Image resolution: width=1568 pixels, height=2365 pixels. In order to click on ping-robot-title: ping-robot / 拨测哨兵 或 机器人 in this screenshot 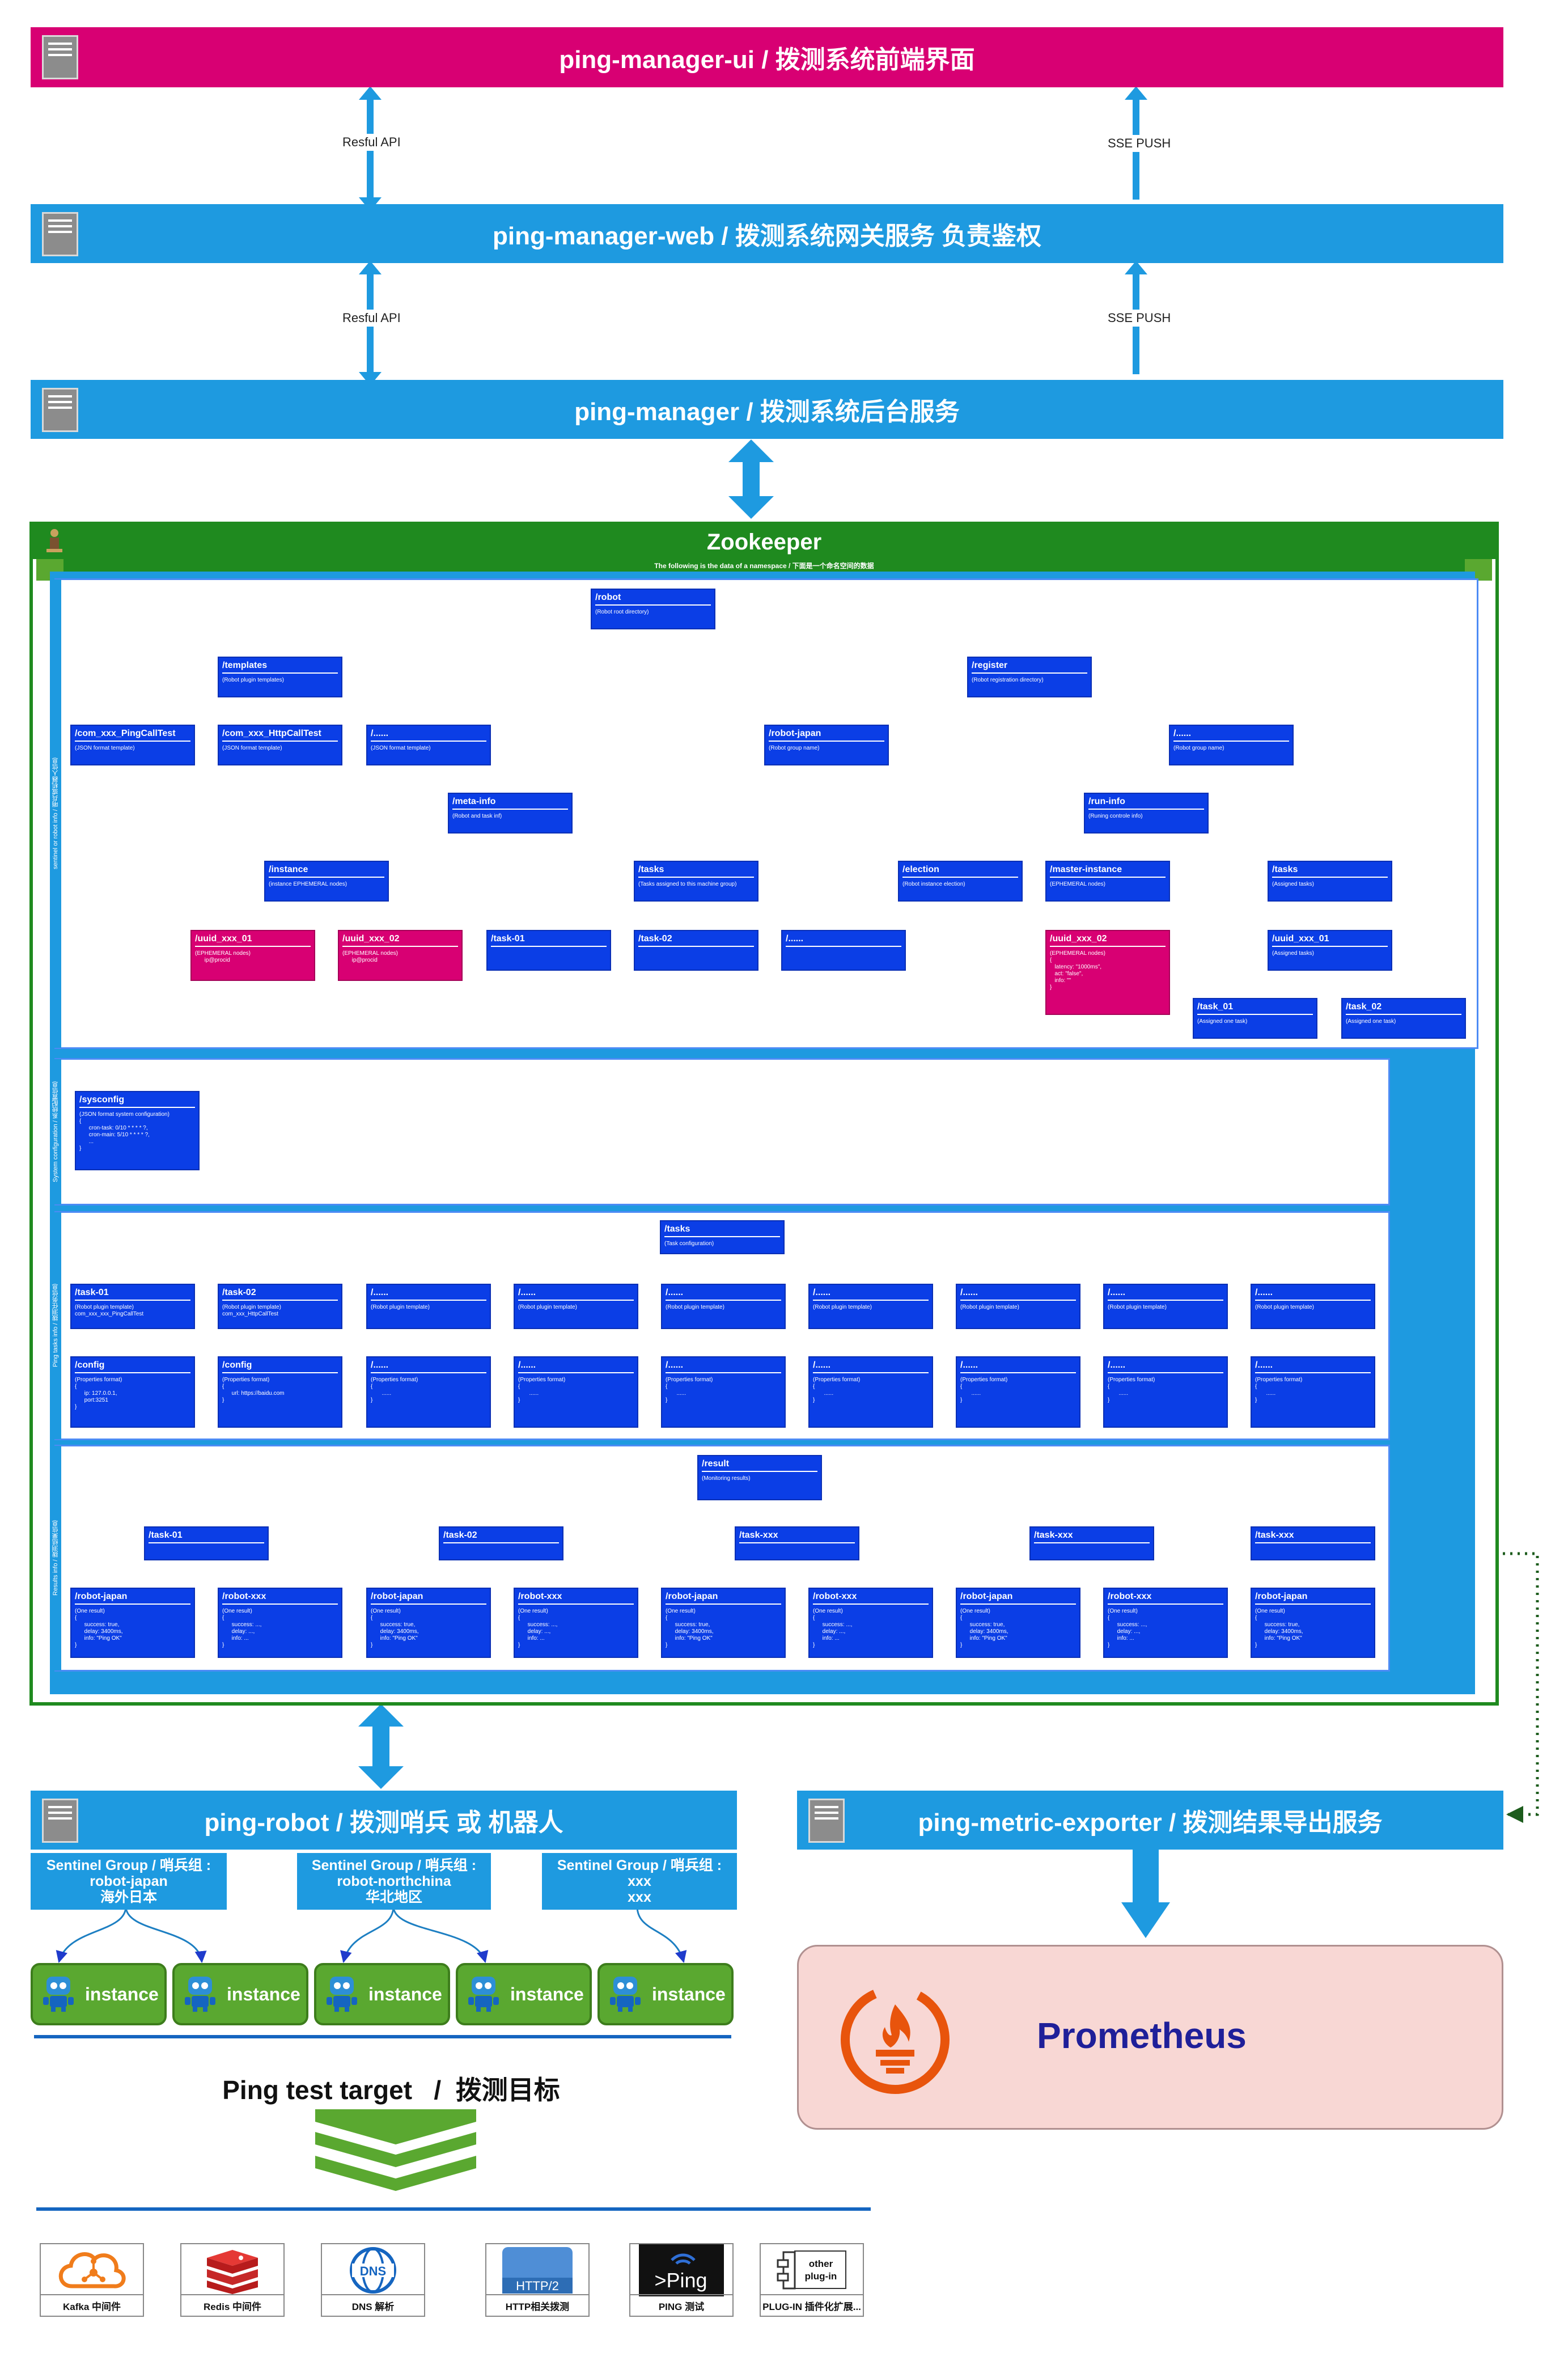, I will do `click(383, 1823)`.